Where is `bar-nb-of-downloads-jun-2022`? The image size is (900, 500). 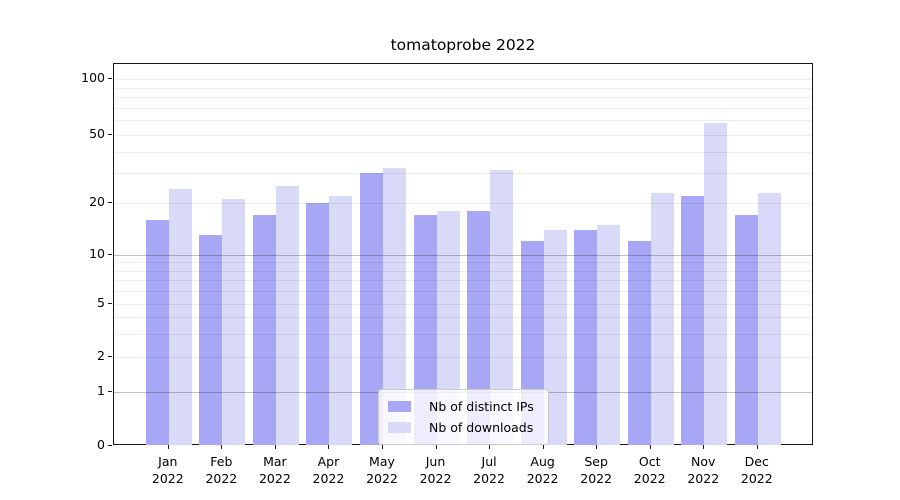
bar-nb-of-downloads-jun-2022 is located at coordinates (448, 327).